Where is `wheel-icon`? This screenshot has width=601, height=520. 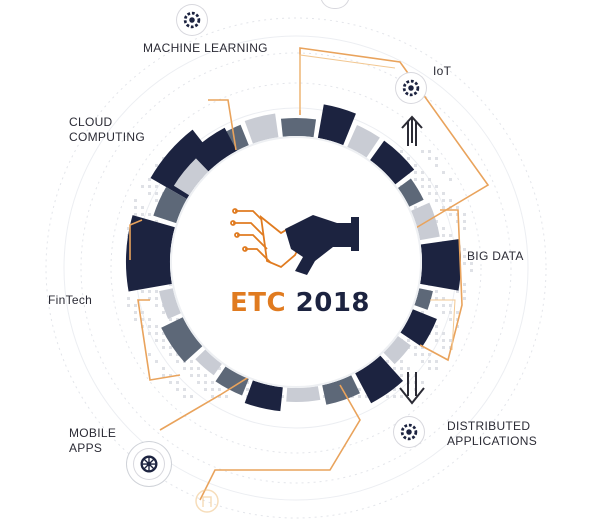
wheel-icon is located at coordinates (149, 464).